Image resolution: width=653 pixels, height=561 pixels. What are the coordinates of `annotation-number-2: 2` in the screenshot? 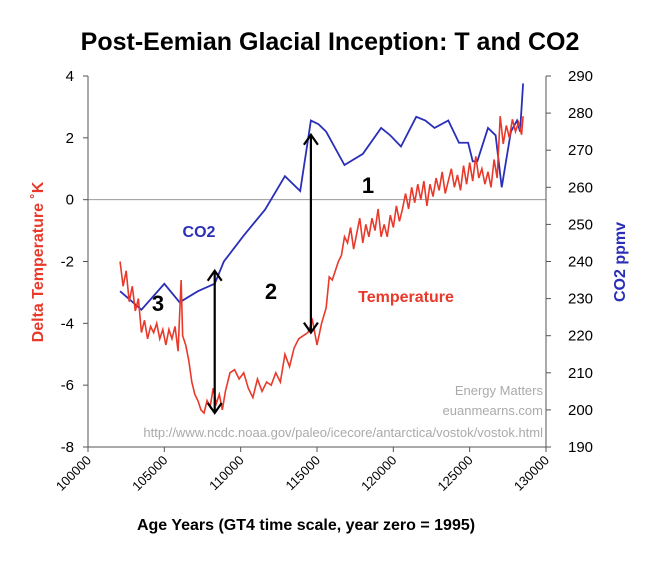 It's located at (271, 291).